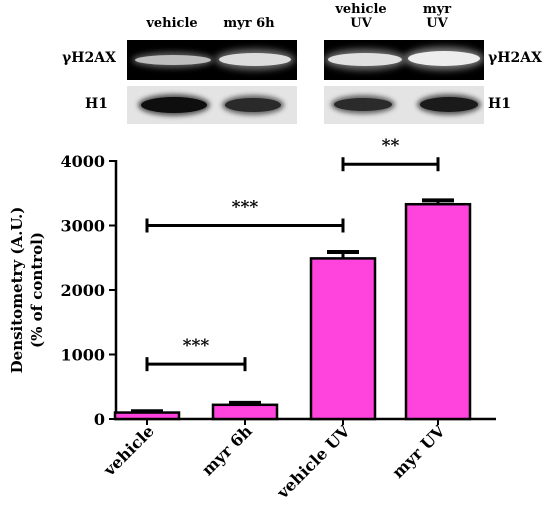  Describe the element at coordinates (404, 105) in the screenshot. I see `h1-blot-right` at that location.